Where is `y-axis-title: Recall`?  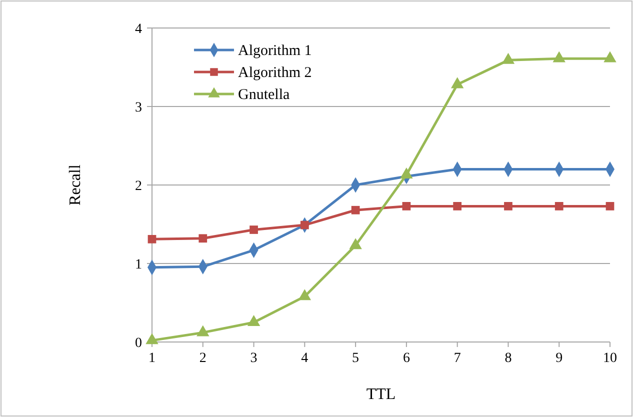
y-axis-title: Recall is located at coordinates (75, 185).